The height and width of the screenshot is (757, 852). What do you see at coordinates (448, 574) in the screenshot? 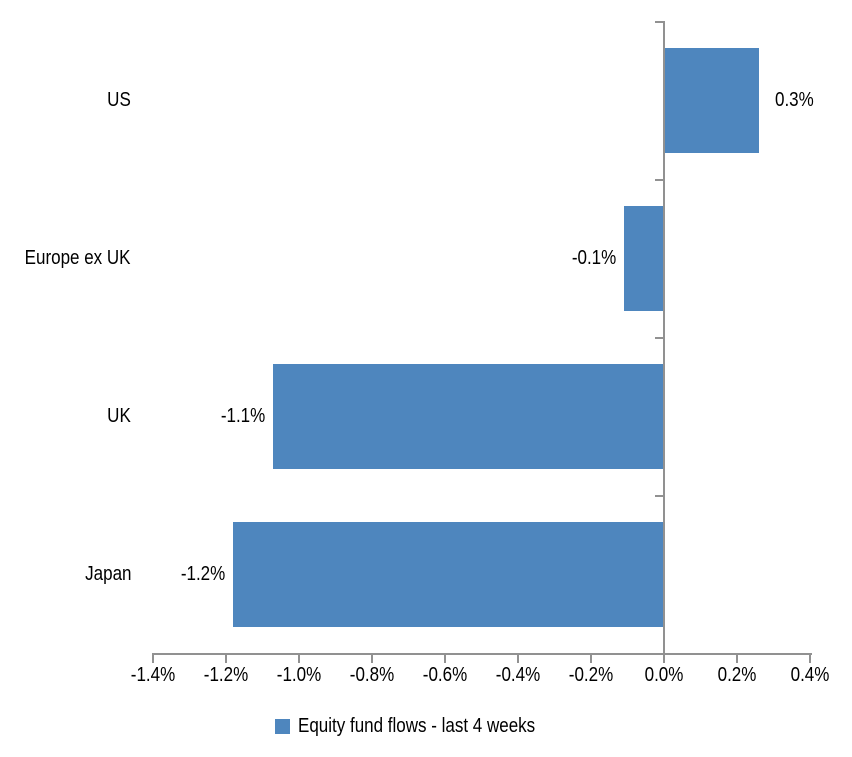
I see `bar-japan` at bounding box center [448, 574].